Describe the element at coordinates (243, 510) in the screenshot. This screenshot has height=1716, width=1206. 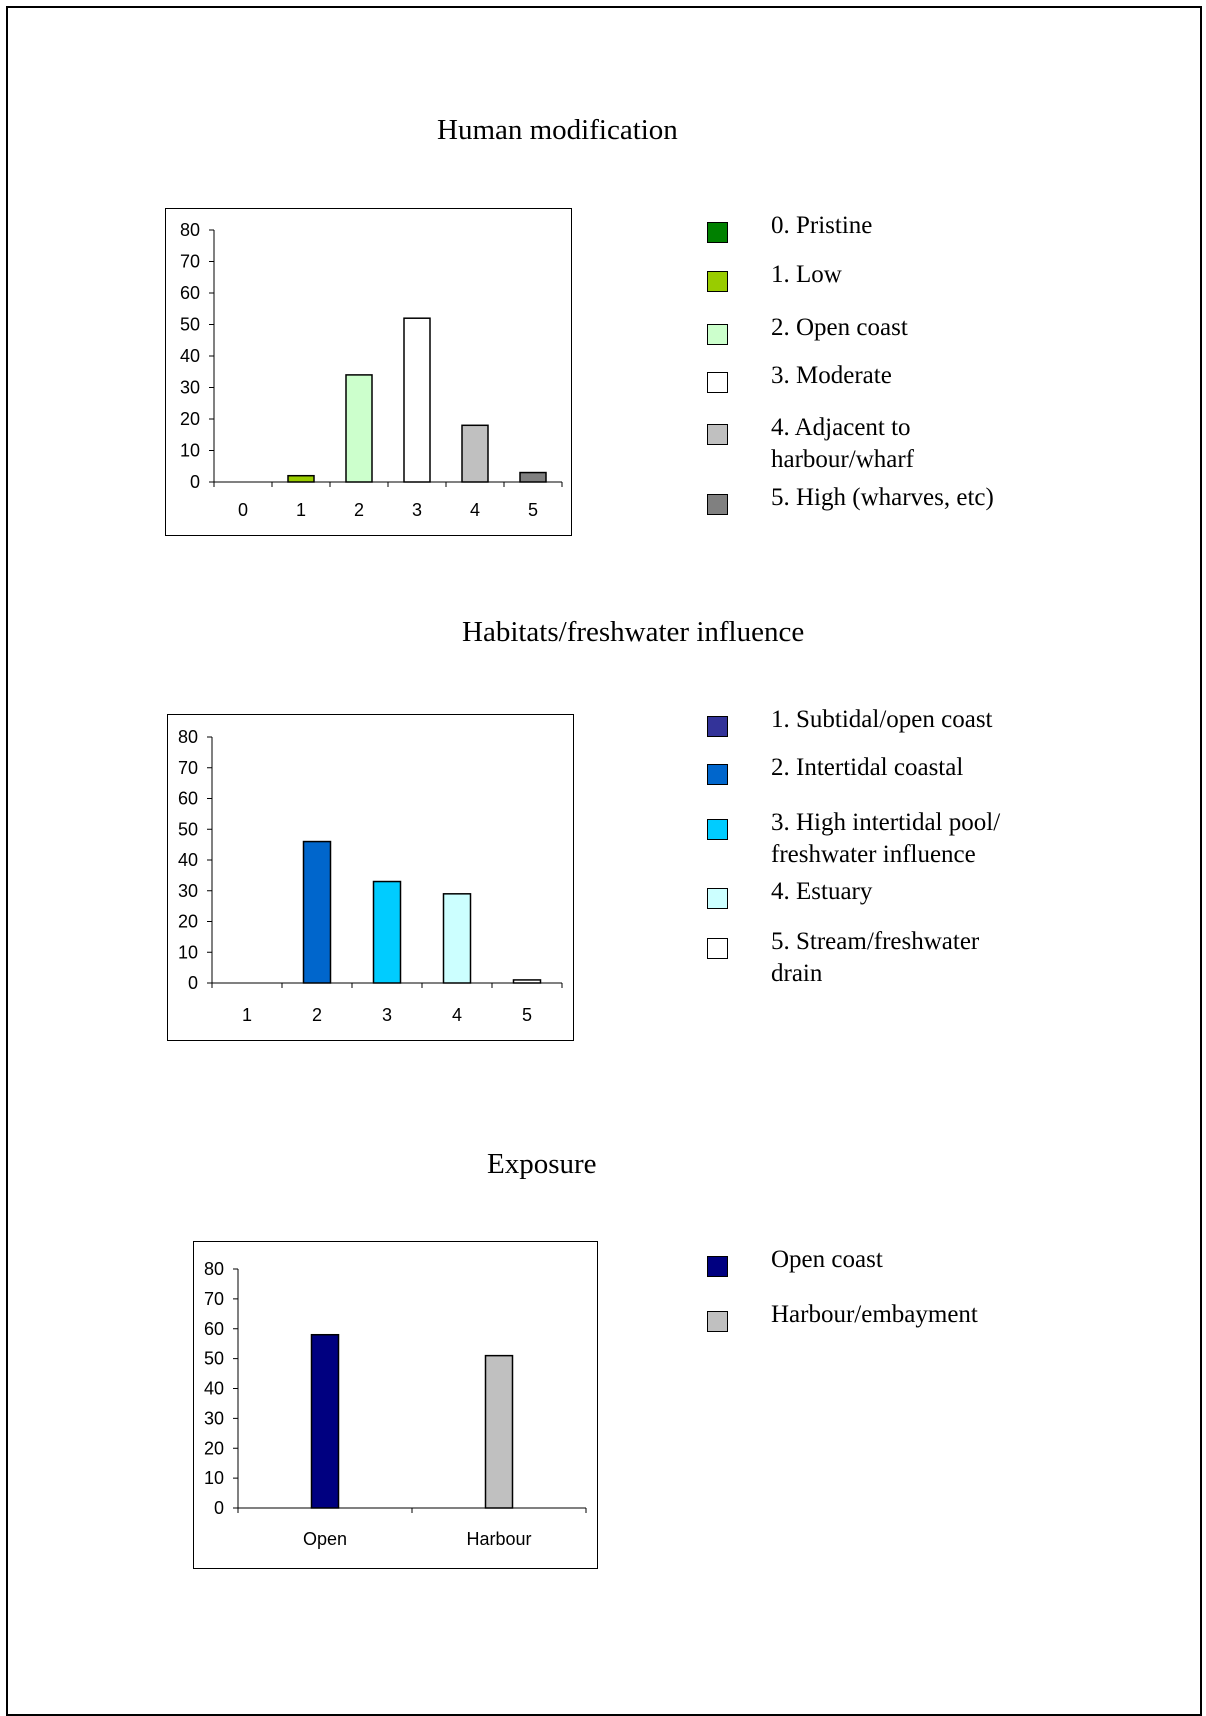
I see `x-tick-label: 0` at that location.